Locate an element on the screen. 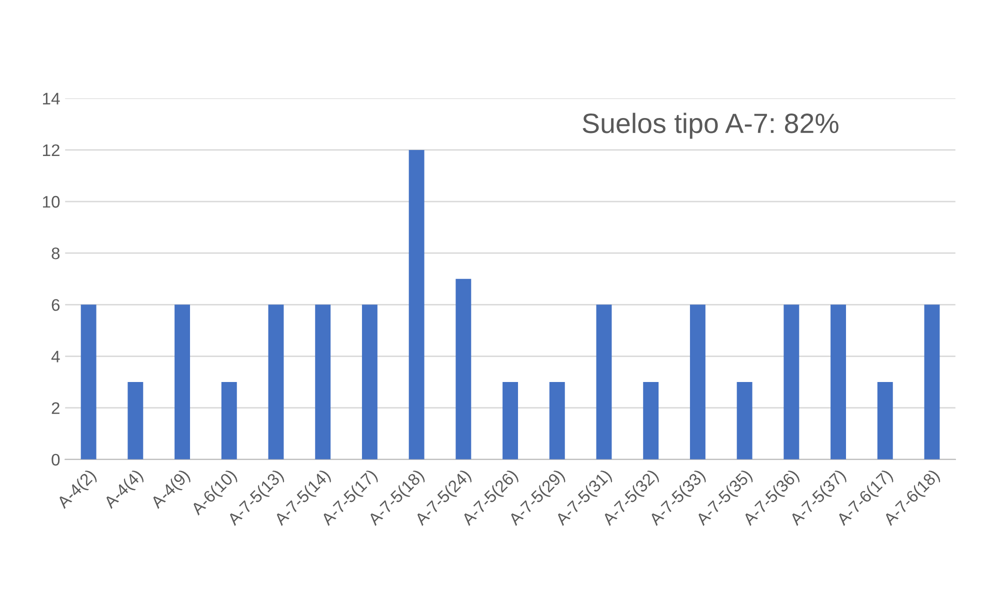  y-tick-label: 2 is located at coordinates (56, 408).